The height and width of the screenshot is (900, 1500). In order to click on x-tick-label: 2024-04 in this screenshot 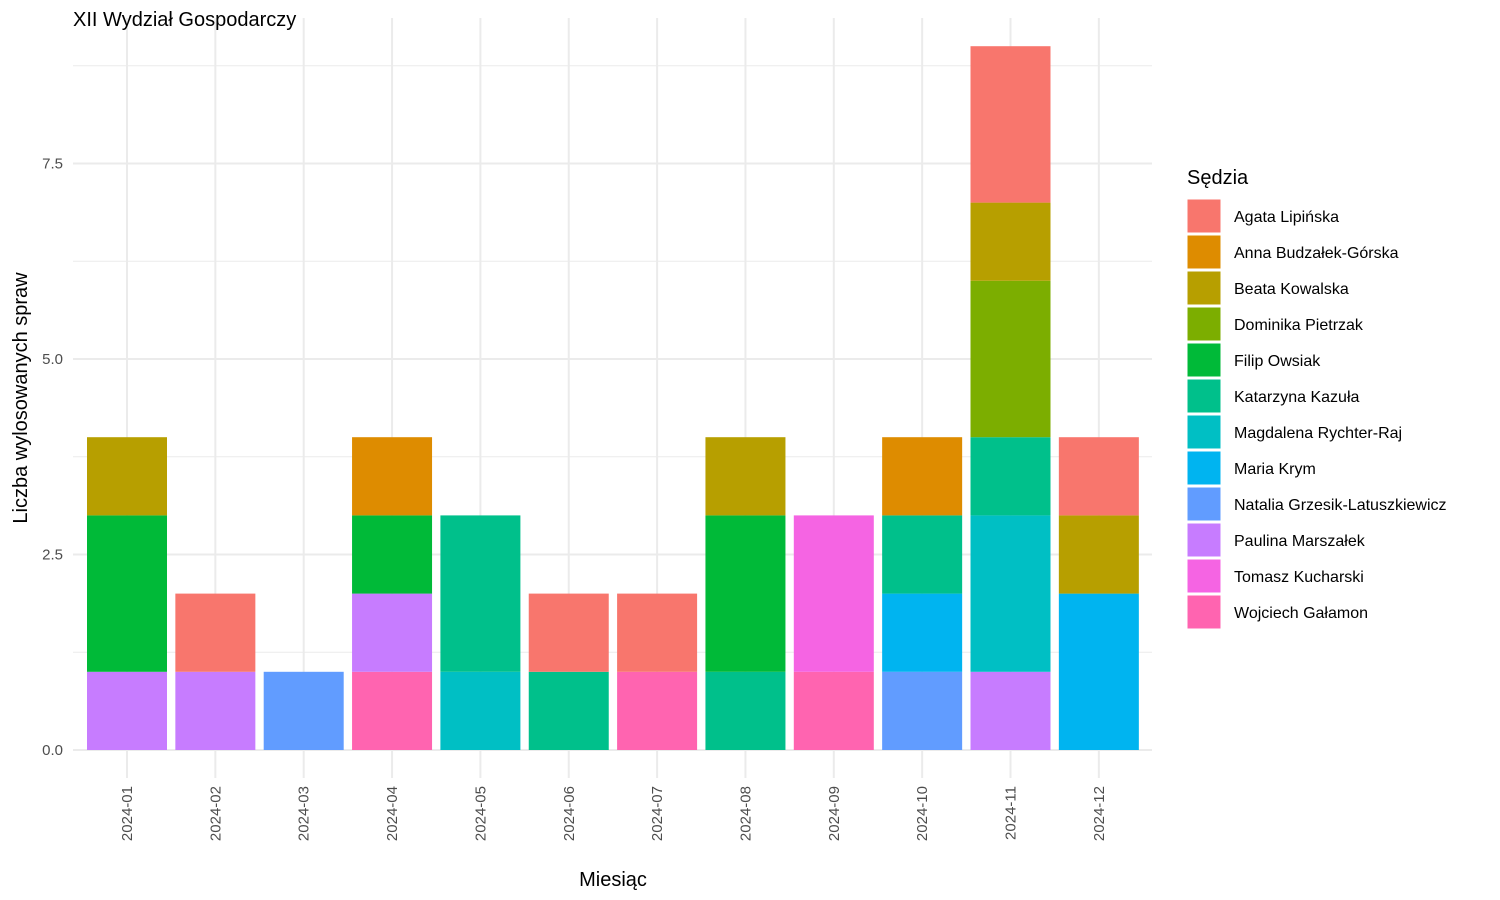, I will do `click(392, 813)`.